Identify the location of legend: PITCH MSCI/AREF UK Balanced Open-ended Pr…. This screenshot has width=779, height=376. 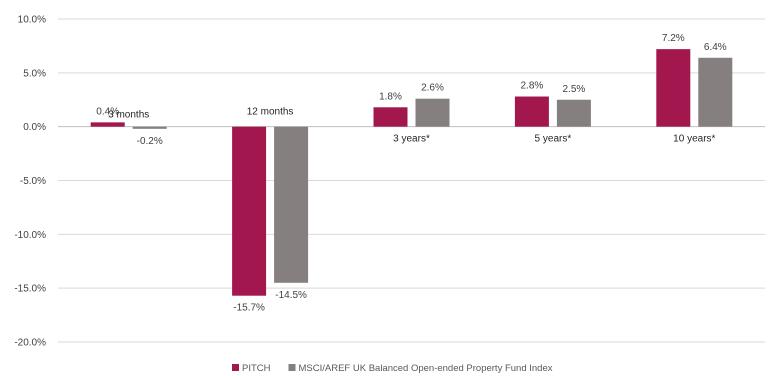
(392, 368).